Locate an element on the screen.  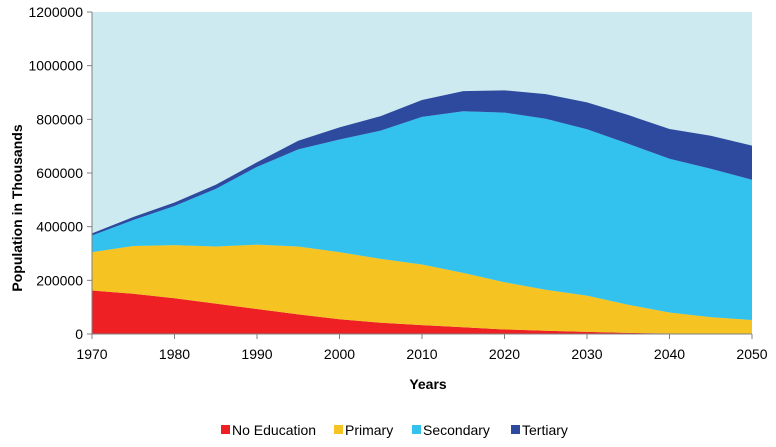
legend-label-primary: Primary is located at coordinates (369, 430).